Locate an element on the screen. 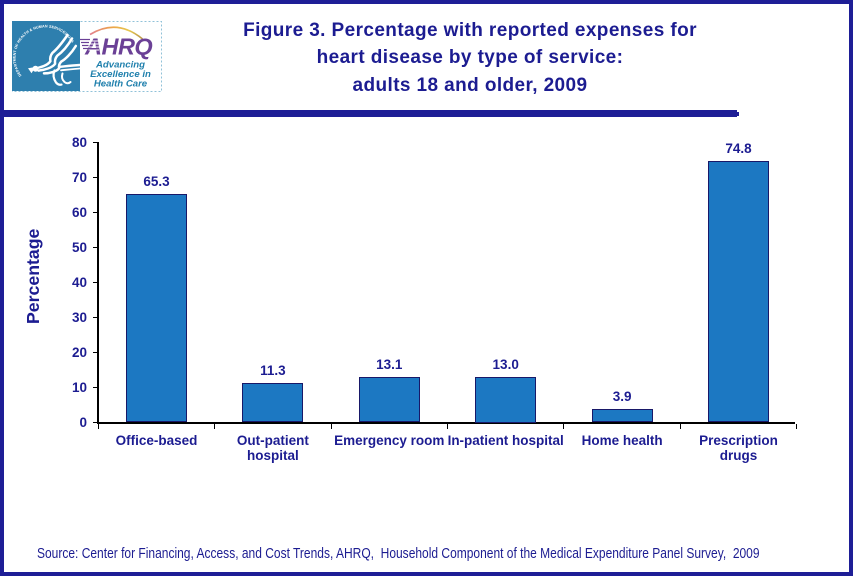 The width and height of the screenshot is (853, 576). svg-text: Excellence in is located at coordinates (120, 74).